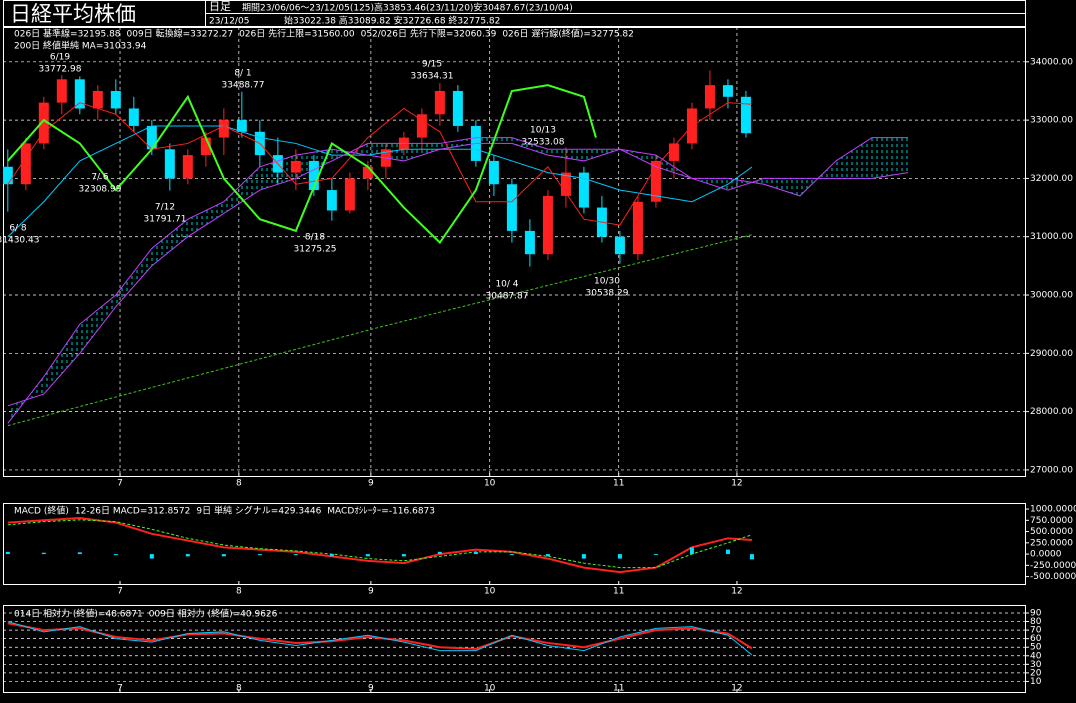 The height and width of the screenshot is (703, 1076). What do you see at coordinates (132, 511) in the screenshot?
I see `legend-entry: 12-26日 MACD=312.8572` at bounding box center [132, 511].